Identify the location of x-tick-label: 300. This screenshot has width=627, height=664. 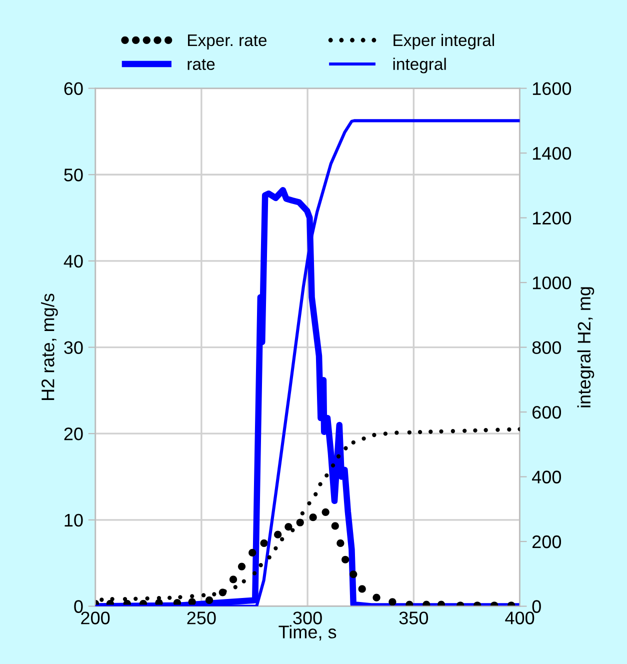
(307, 618).